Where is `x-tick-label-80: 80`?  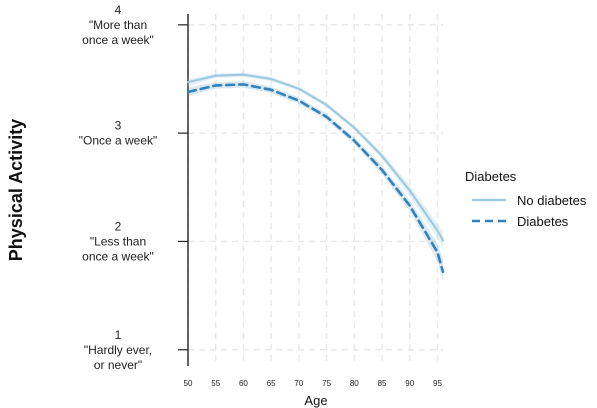
x-tick-label-80: 80 is located at coordinates (354, 383).